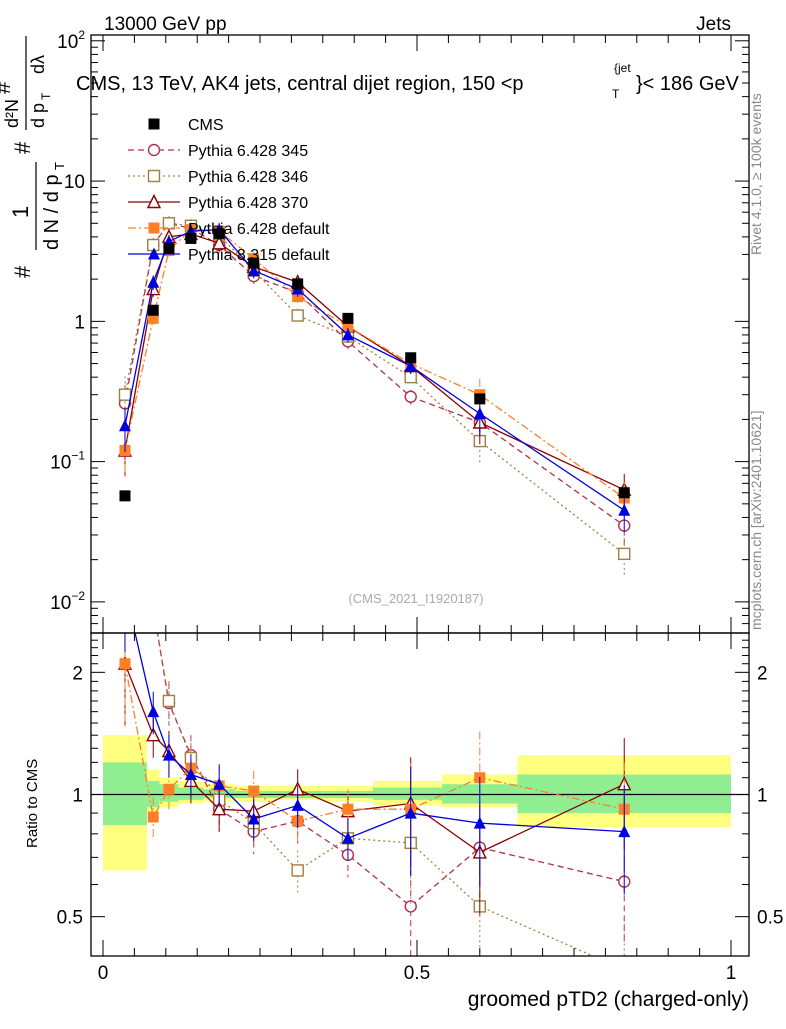 Image resolution: width=786 pixels, height=1029 pixels. I want to click on legend-marker-p370, so click(154, 201).